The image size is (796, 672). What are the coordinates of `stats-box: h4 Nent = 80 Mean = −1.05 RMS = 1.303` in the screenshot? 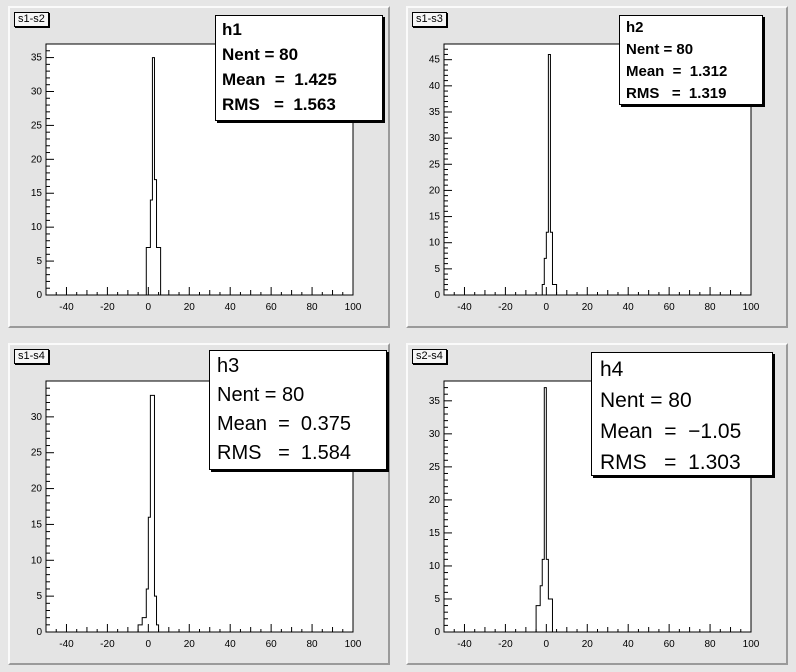 It's located at (682, 414).